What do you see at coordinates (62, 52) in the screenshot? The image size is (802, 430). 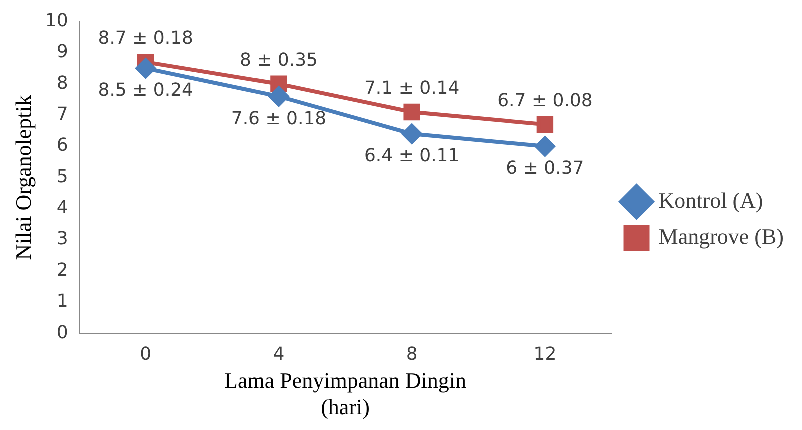 I see `y-tick-label: 9` at bounding box center [62, 52].